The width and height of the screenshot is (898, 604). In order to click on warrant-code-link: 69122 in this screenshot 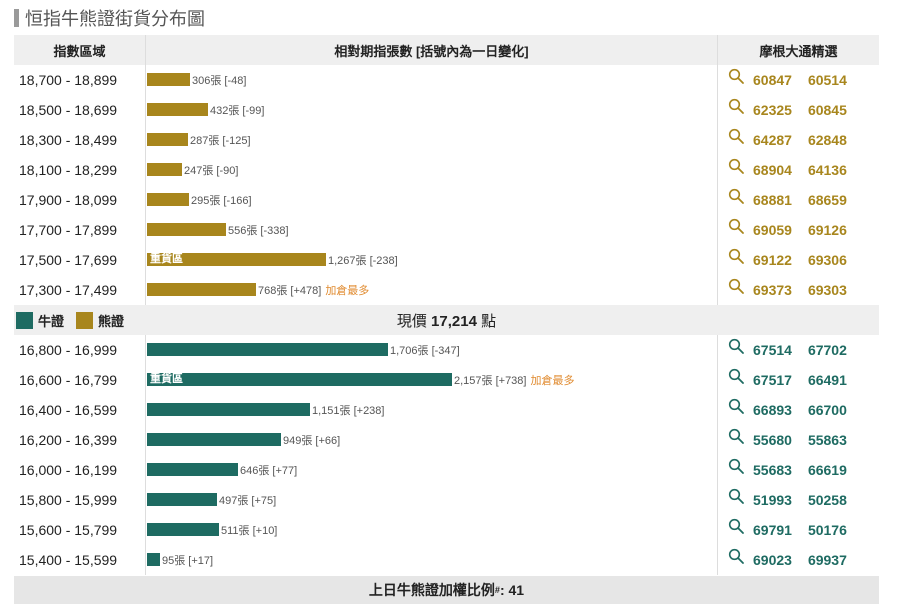, I will do `click(772, 260)`.